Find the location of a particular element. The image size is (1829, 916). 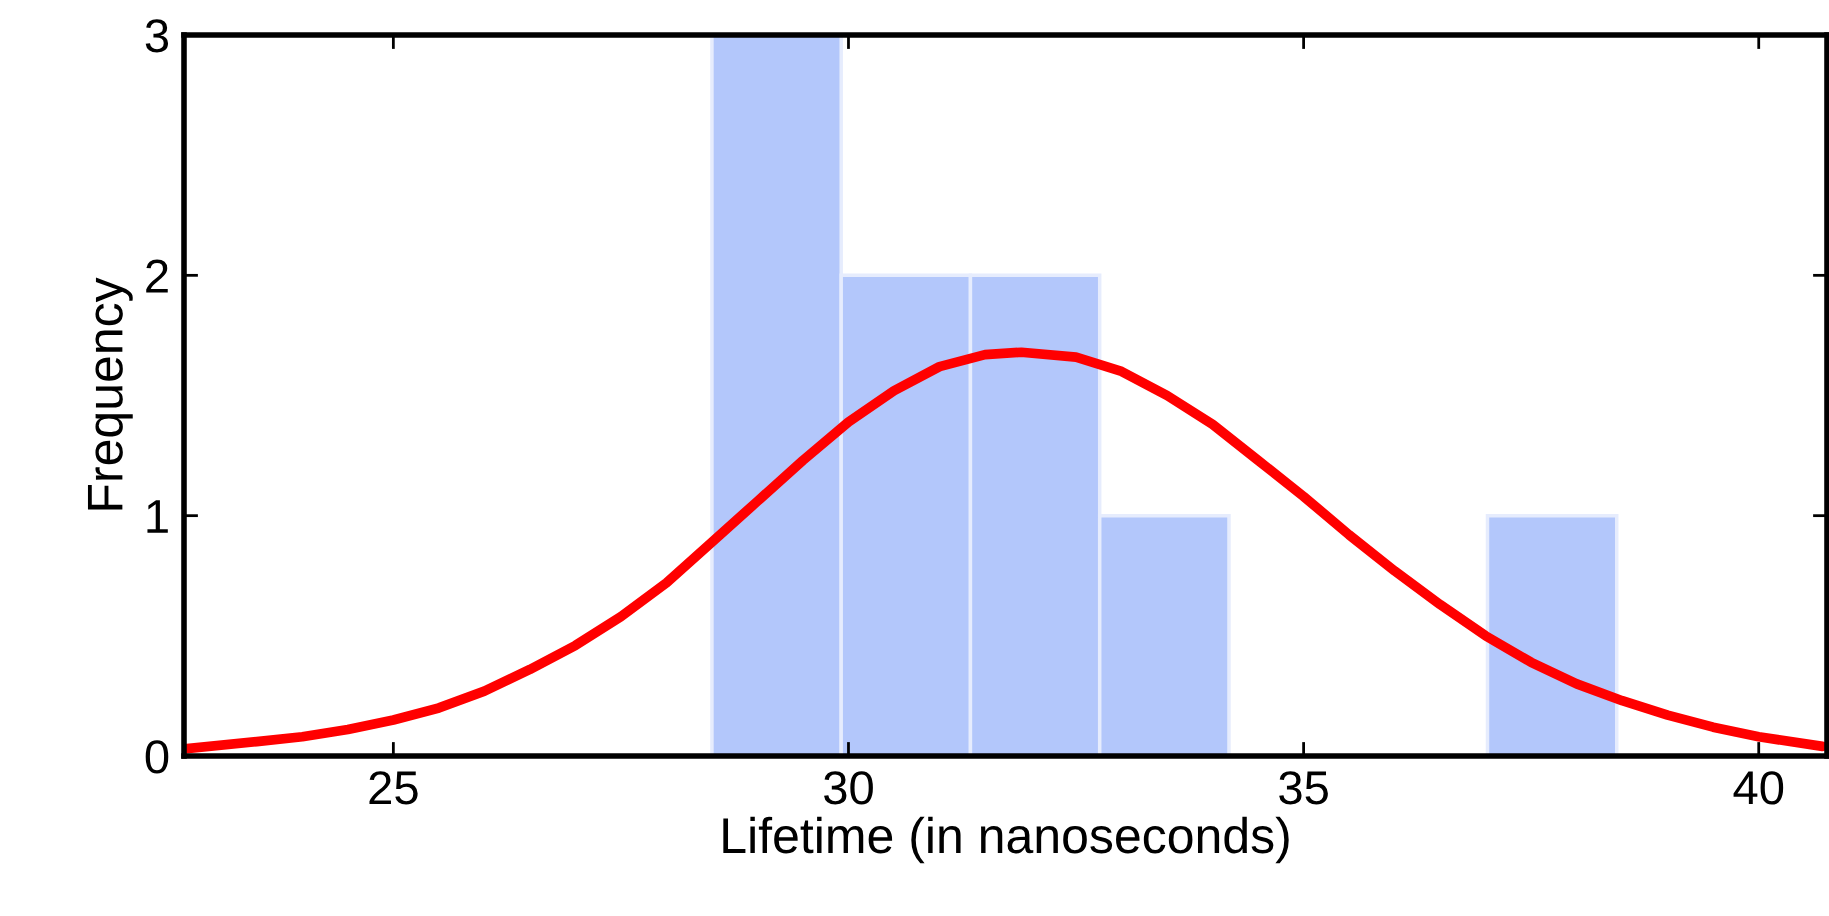

y-axis-title: Frequency is located at coordinates (110, 393).